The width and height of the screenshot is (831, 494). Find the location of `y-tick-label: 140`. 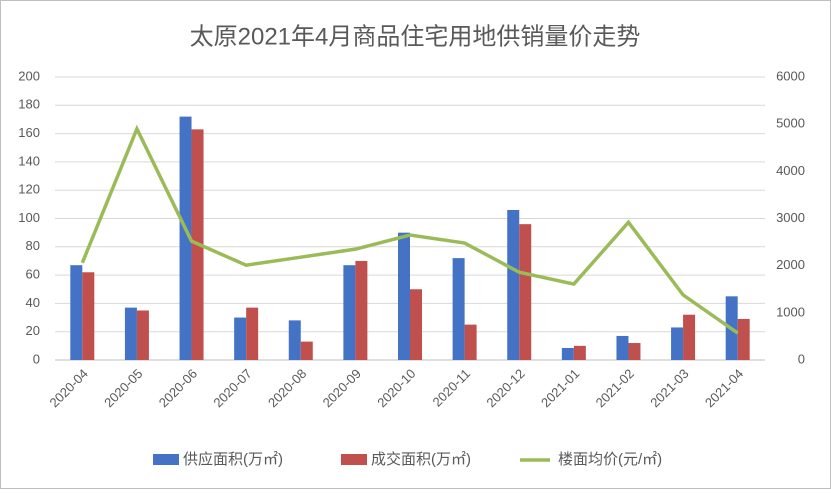

y-tick-label: 140 is located at coordinates (29, 160).